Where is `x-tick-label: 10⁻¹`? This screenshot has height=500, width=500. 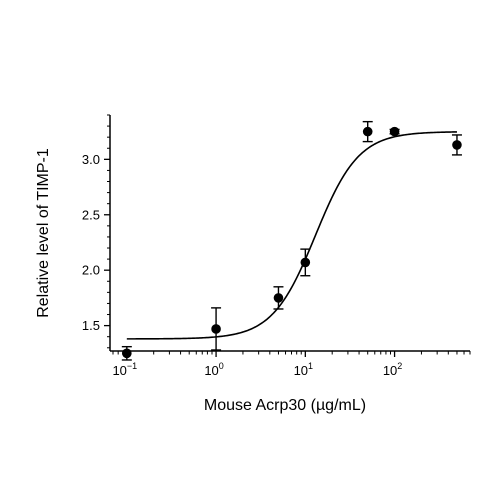 x-tick-label: 10⁻¹ is located at coordinates (124, 369).